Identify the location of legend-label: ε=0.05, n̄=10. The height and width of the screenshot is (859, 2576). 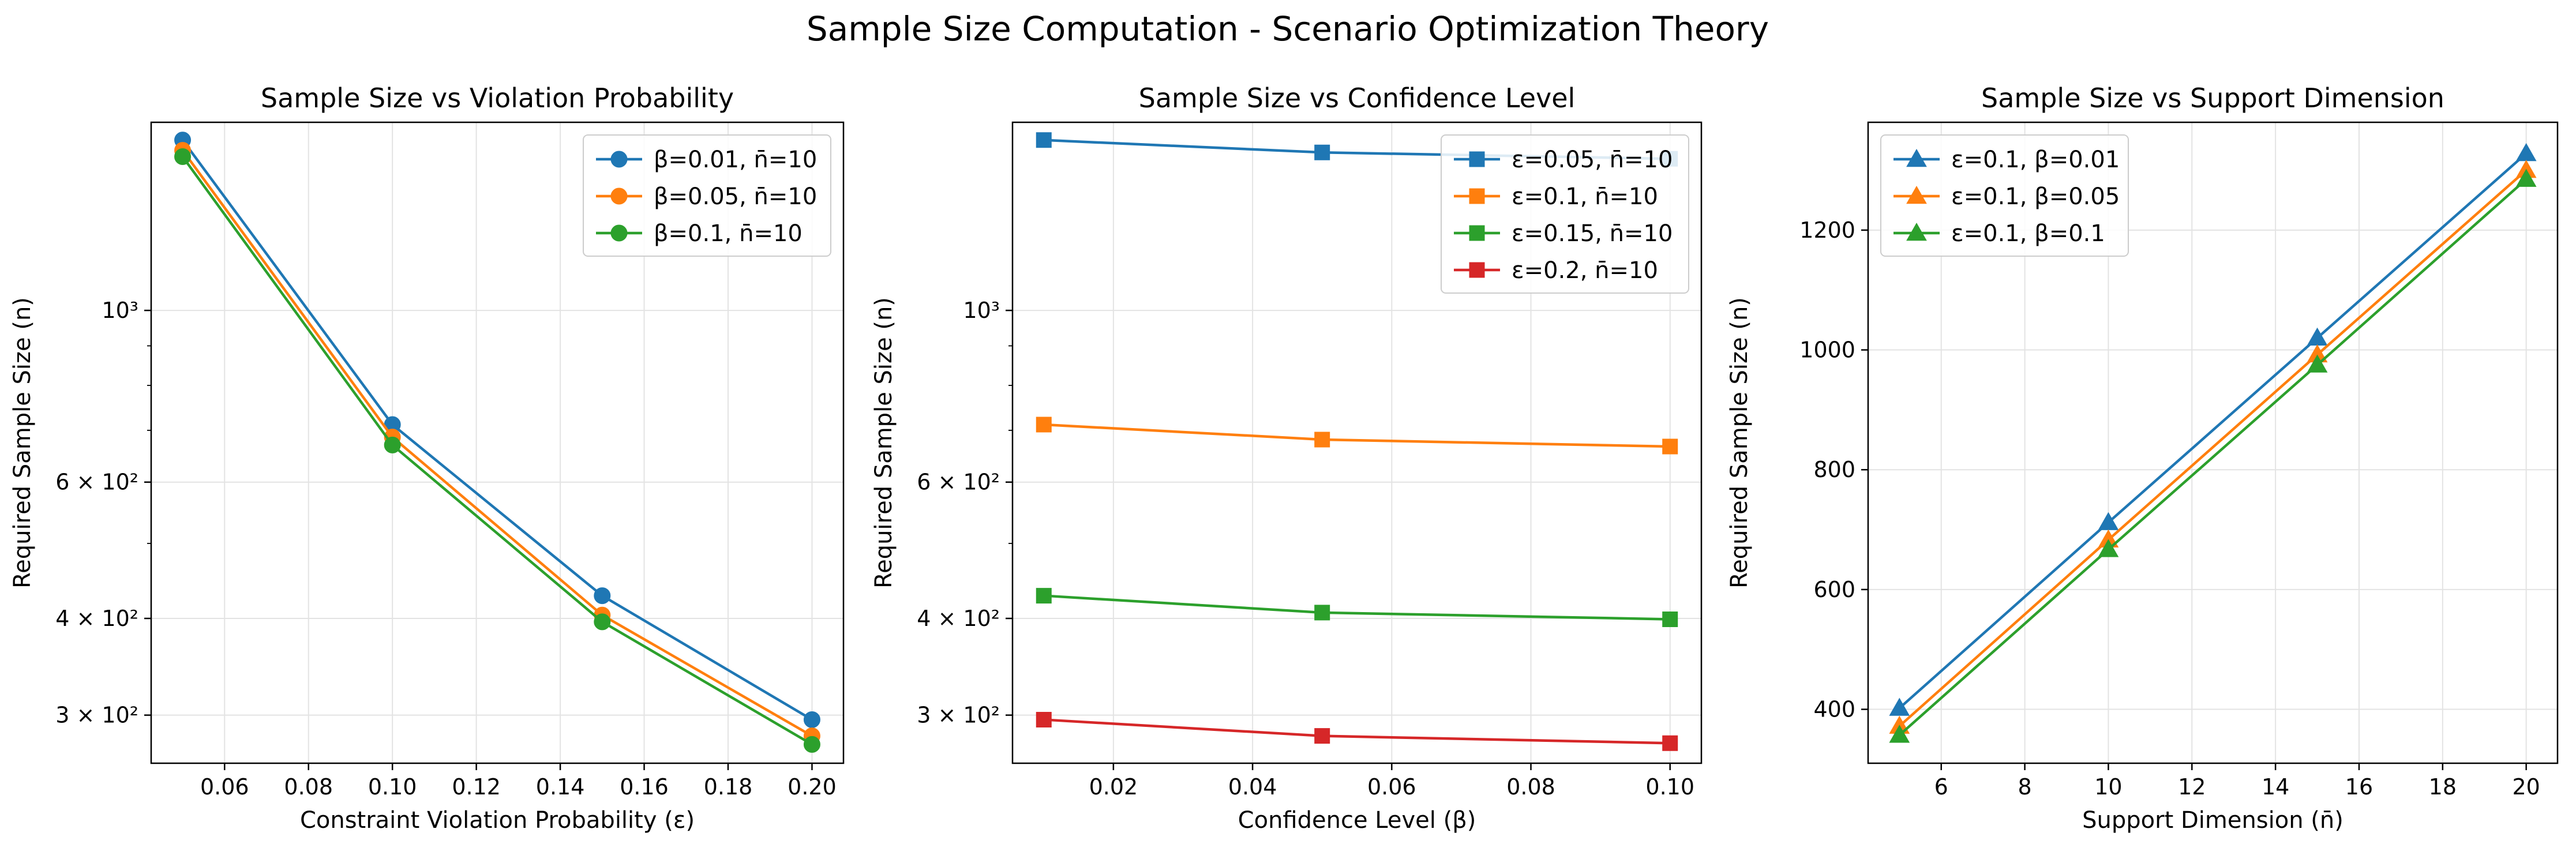
(1592, 160).